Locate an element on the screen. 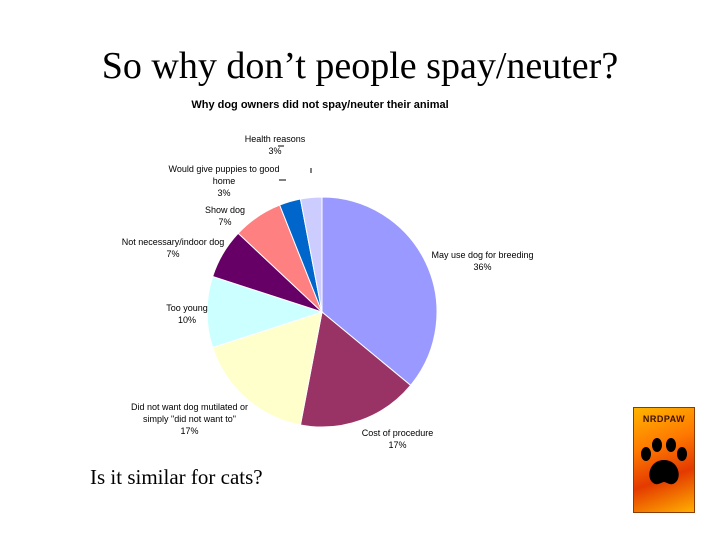 The width and height of the screenshot is (720, 540). slice-label-too-young: Too young 10% is located at coordinates (187, 314).